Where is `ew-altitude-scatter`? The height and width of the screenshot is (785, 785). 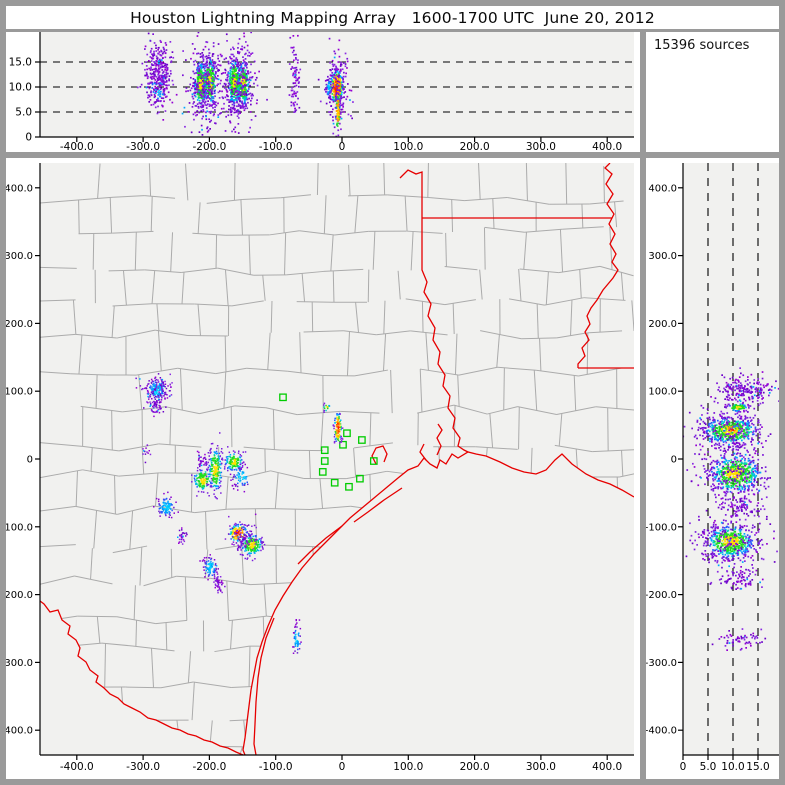 ew-altitude-scatter is located at coordinates (337, 84).